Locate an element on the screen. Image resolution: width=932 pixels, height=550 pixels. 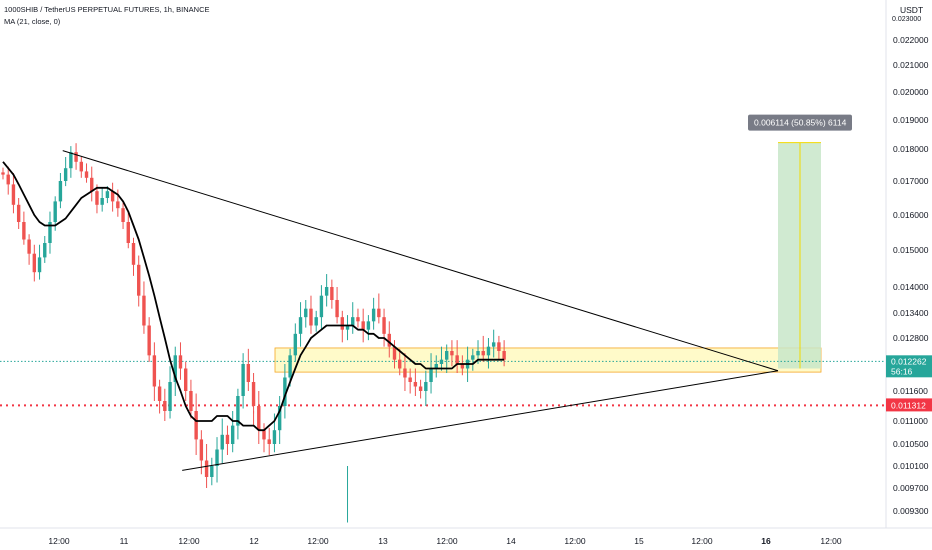
support-zone is located at coordinates (548, 360).